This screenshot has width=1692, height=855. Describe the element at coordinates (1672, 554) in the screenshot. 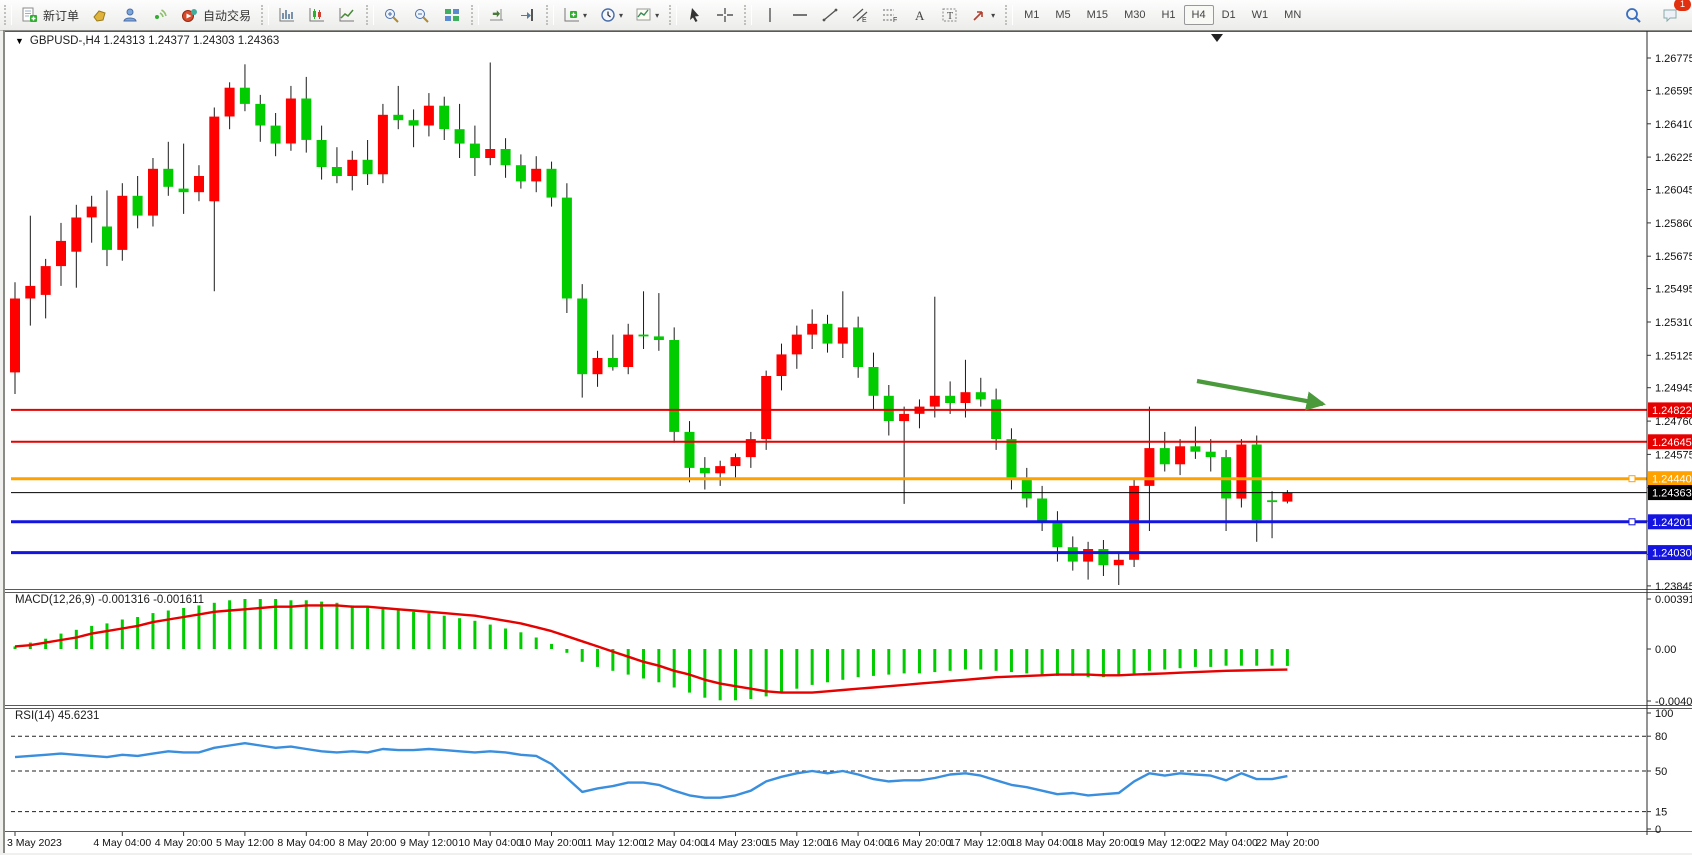

I see `svg-text: 1.24030` at that location.